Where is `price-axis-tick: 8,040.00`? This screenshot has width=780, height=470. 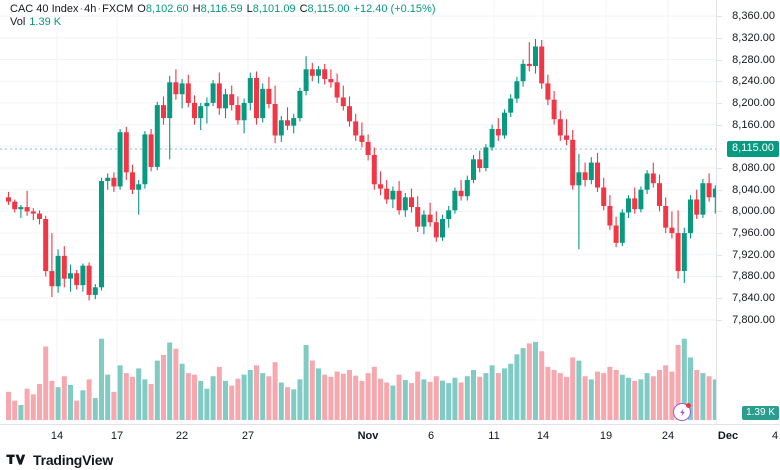
price-axis-tick: 8,040.00 is located at coordinates (753, 189).